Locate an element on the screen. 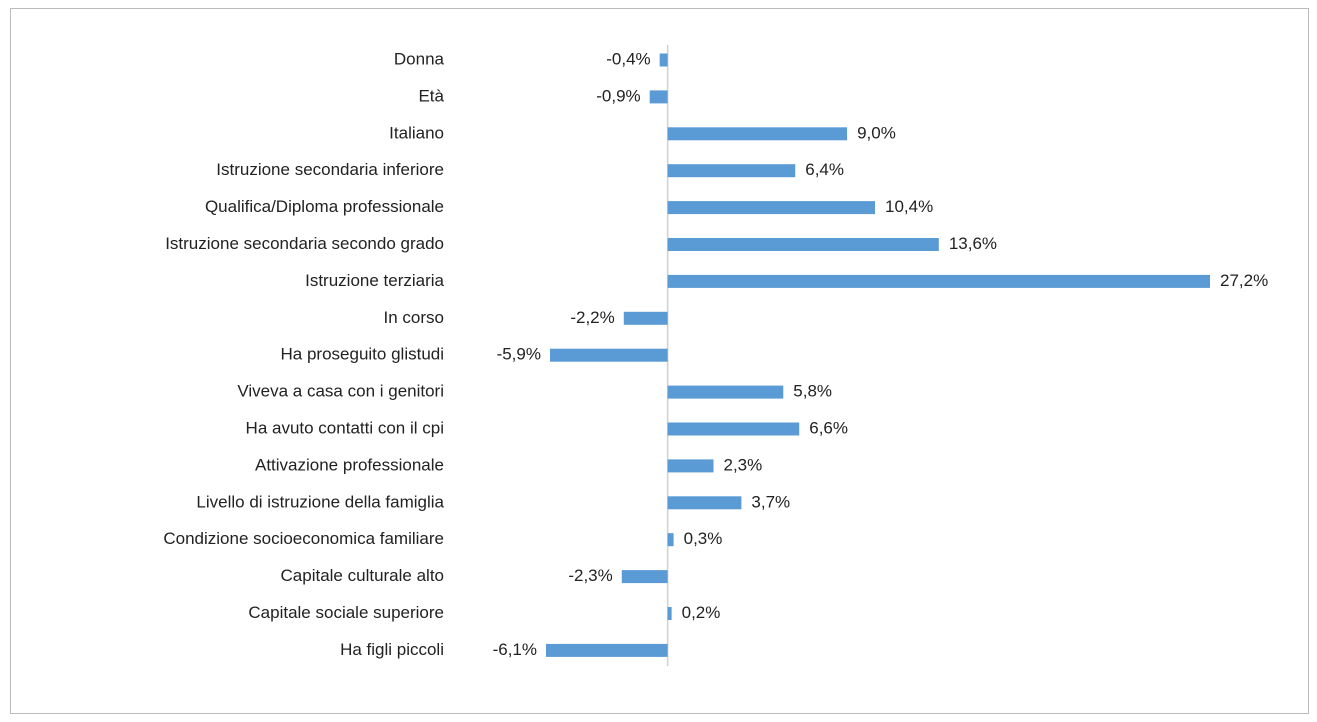  category-label: Condizione socioeconomica familiare is located at coordinates (303, 538).